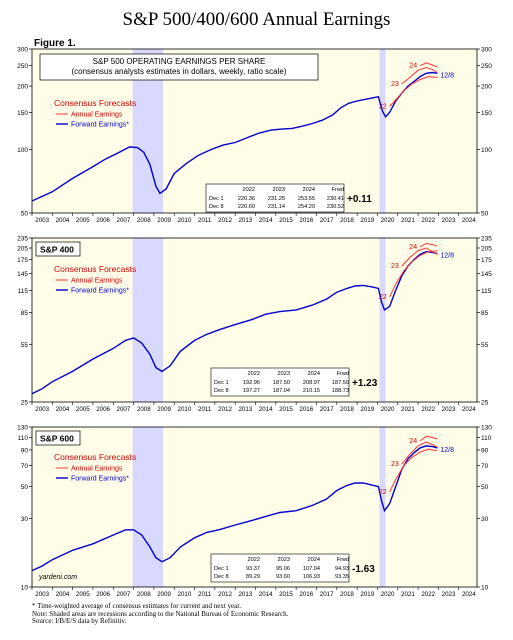 Image resolution: width=513 pixels, height=640 pixels. Describe the element at coordinates (486, 260) in the screenshot. I see `y-tick-label-right: 175` at that location.